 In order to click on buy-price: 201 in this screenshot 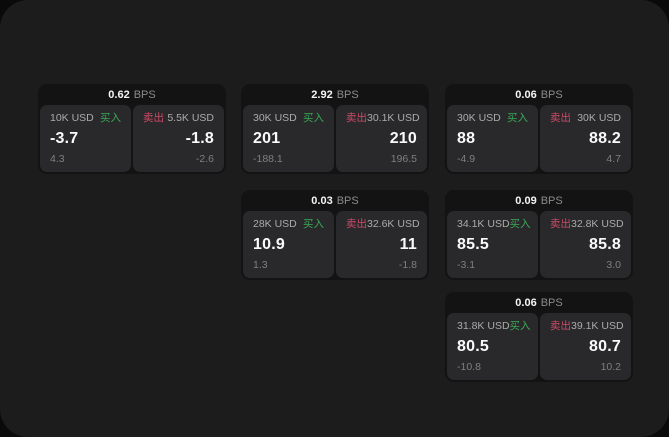, I will do `click(267, 138)`.